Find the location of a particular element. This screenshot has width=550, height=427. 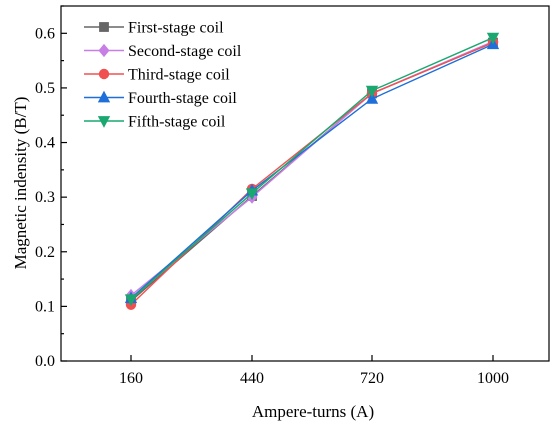

x-tick-label: 720 is located at coordinates (372, 378).